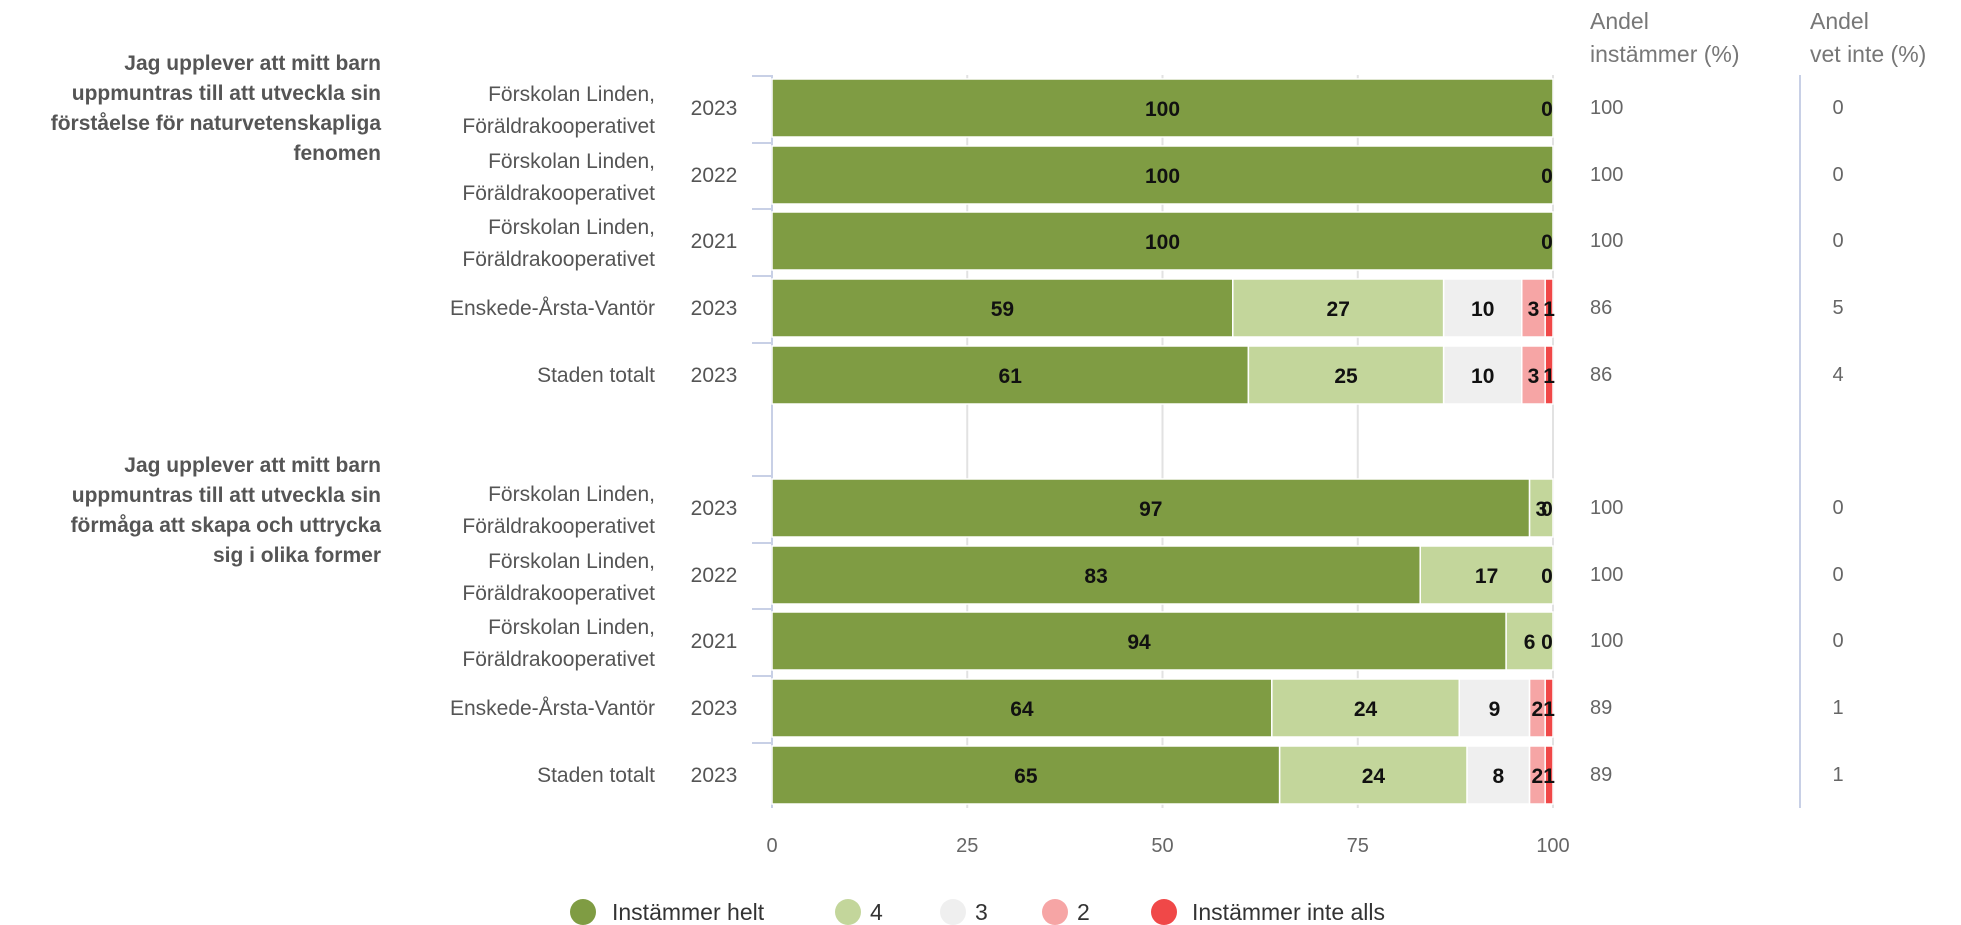 This screenshot has width=1961, height=925. Describe the element at coordinates (876, 912) in the screenshot. I see `legend-label: 4` at that location.